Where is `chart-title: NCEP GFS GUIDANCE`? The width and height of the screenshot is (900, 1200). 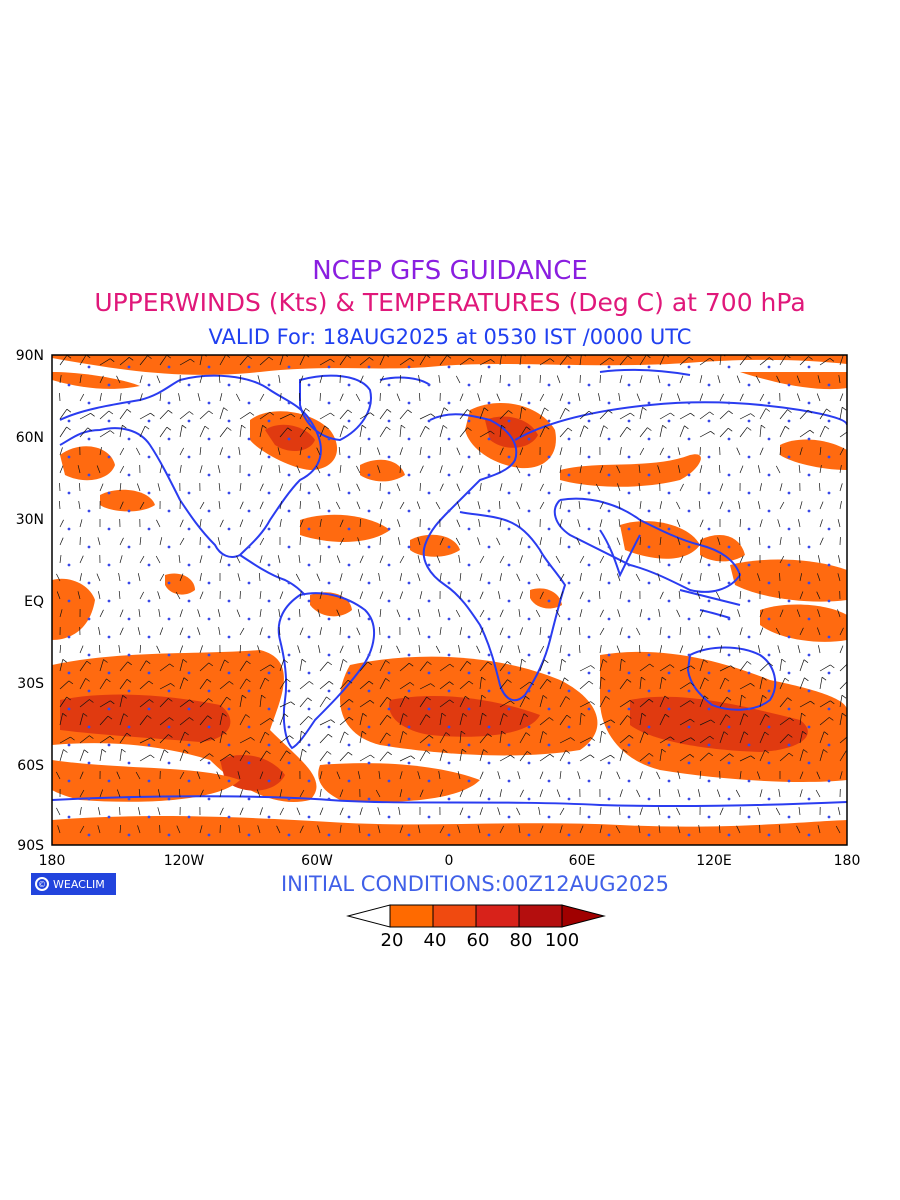 chart-title: NCEP GFS GUIDANCE is located at coordinates (450, 271).